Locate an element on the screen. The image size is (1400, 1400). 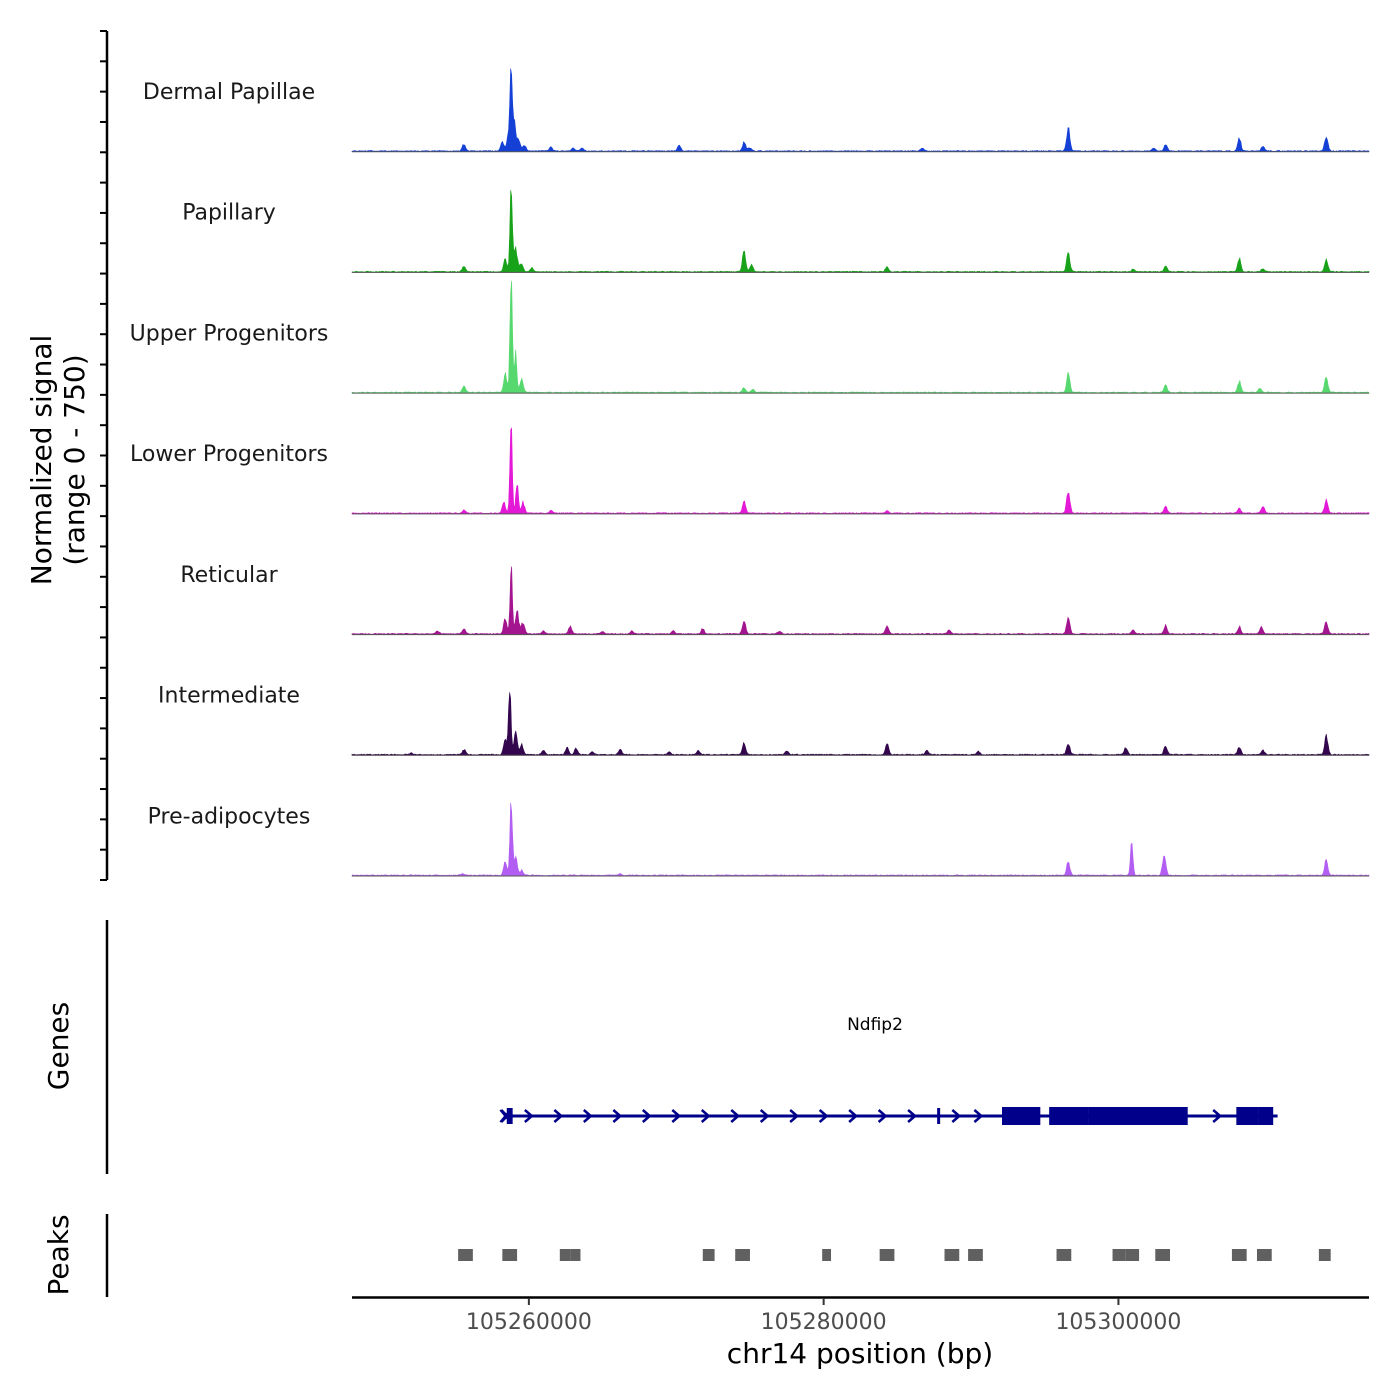
track-label: Intermediate is located at coordinates (229, 696).